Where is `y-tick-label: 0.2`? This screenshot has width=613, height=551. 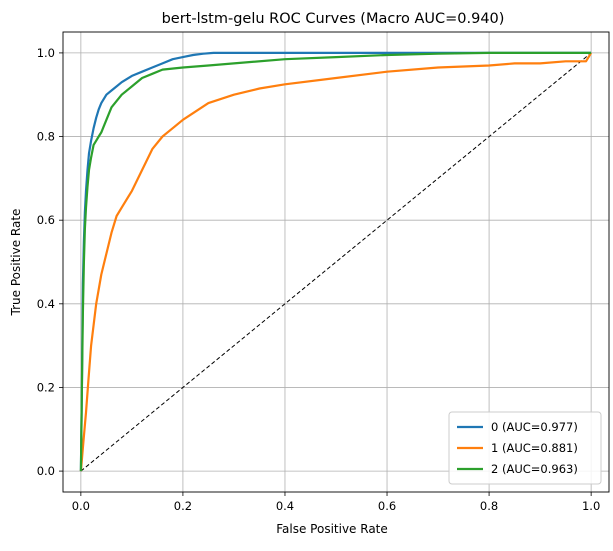 y-tick-label: 0.2 is located at coordinates (46, 387).